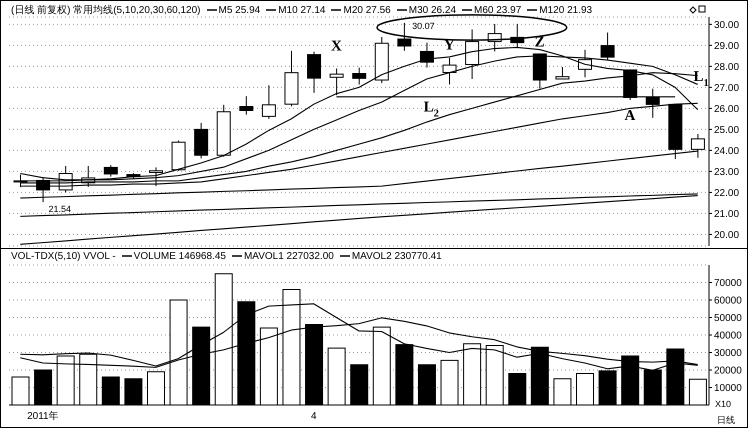 The image size is (748, 428). What do you see at coordinates (728, 318) in the screenshot?
I see `y-tick-label: 50000` at bounding box center [728, 318].